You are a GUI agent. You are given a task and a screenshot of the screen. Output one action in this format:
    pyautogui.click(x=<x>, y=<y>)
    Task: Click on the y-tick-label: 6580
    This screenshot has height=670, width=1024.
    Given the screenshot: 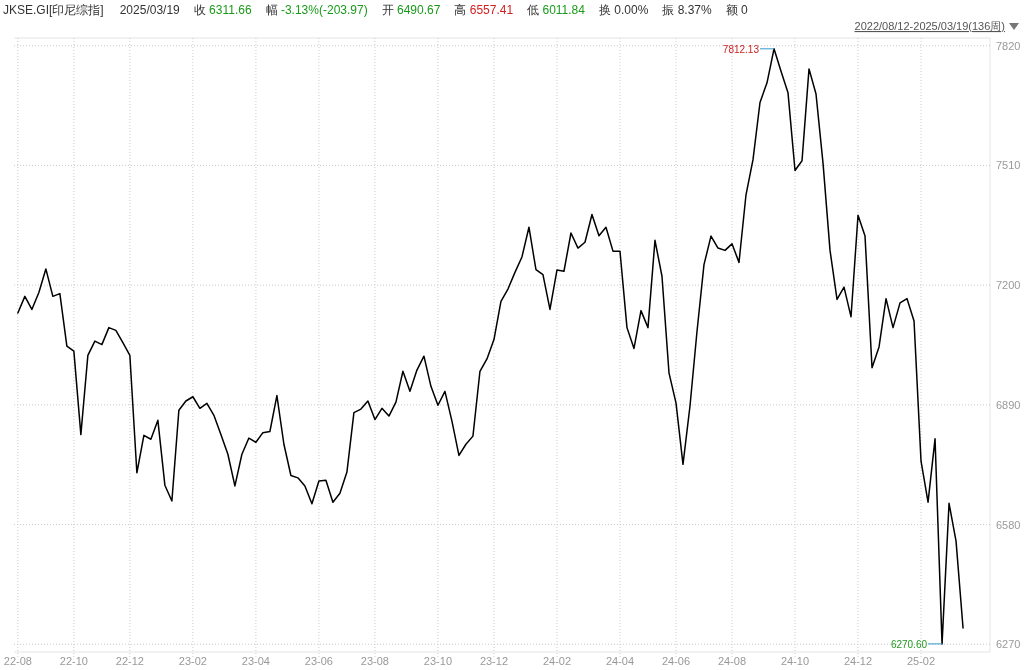 What is the action you would take?
    pyautogui.click(x=1008, y=524)
    